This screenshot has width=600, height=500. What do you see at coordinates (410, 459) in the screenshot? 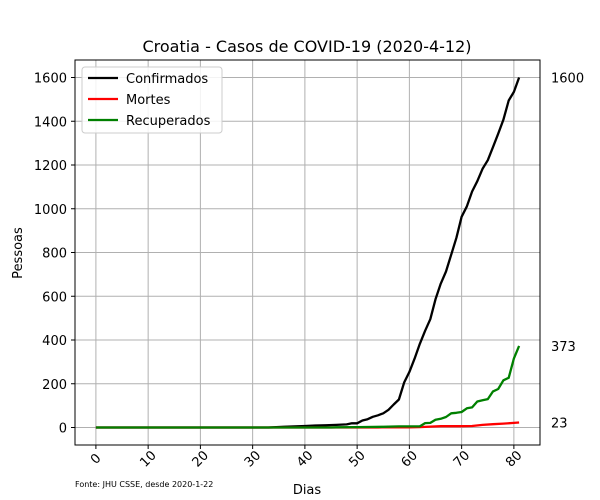
I see `x-tick-label: 60` at bounding box center [410, 459].